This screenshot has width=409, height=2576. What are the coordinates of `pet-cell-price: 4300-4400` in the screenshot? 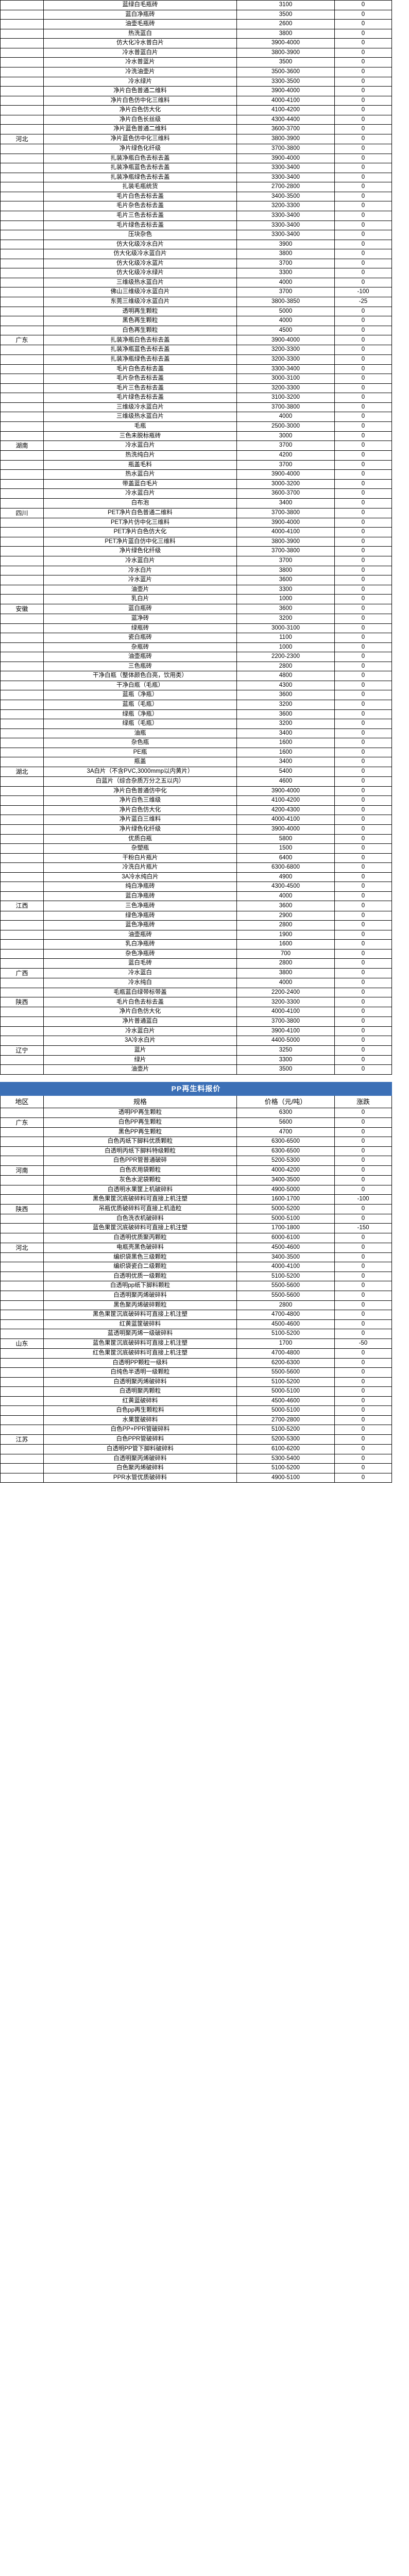 It's located at (285, 119).